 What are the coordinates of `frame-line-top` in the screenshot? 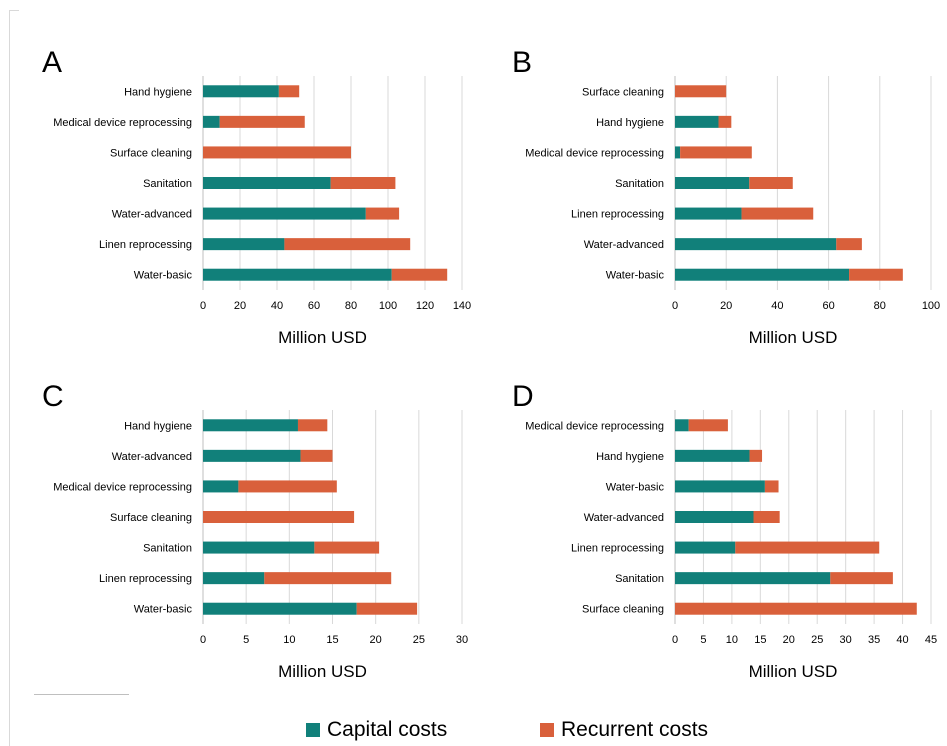 It's located at (14, 10).